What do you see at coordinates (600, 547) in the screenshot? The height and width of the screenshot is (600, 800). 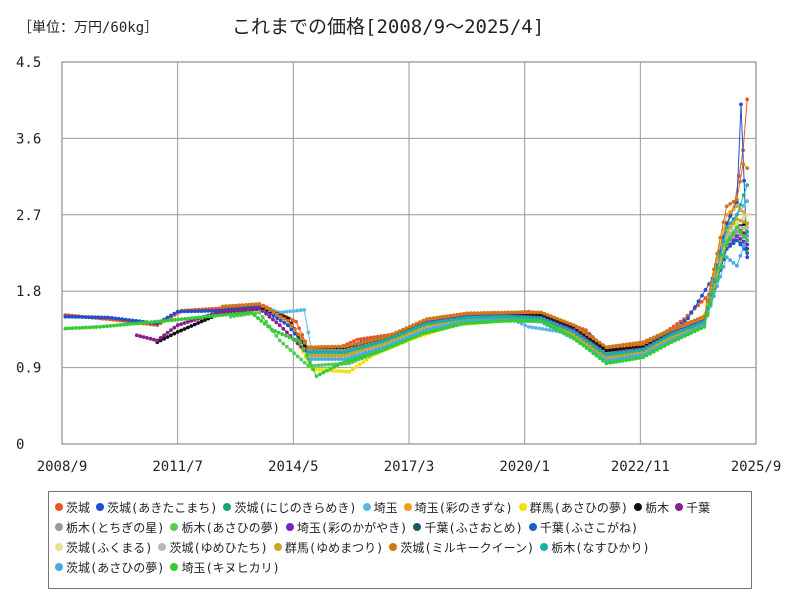 I see `legend-label: 栃木(なすひかり)` at bounding box center [600, 547].